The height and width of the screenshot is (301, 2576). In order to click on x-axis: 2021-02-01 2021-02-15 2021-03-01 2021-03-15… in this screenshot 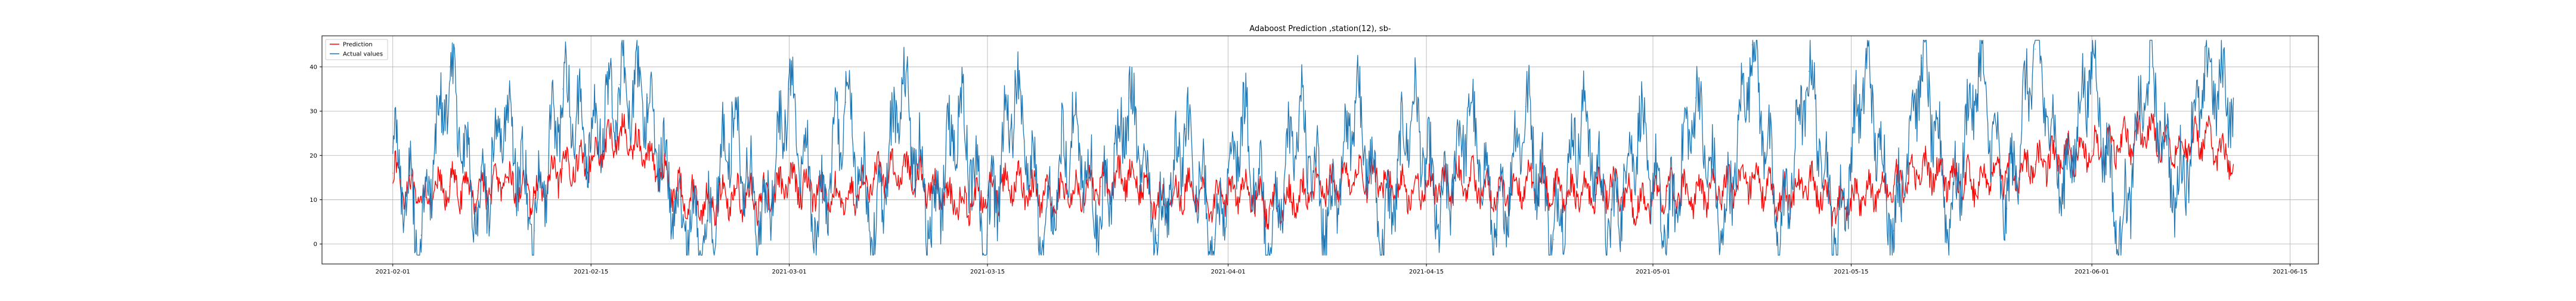, I will do `click(1342, 269)`.